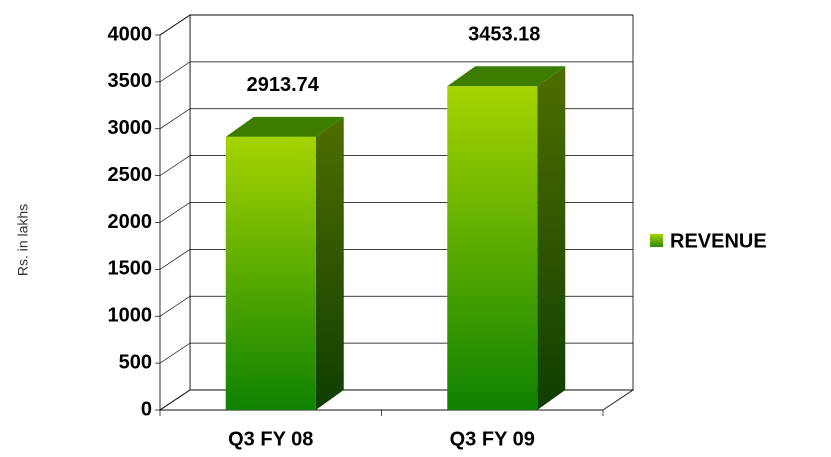 Image resolution: width=831 pixels, height=457 pixels. I want to click on x-tick-label: Q3 FY 09, so click(492, 439).